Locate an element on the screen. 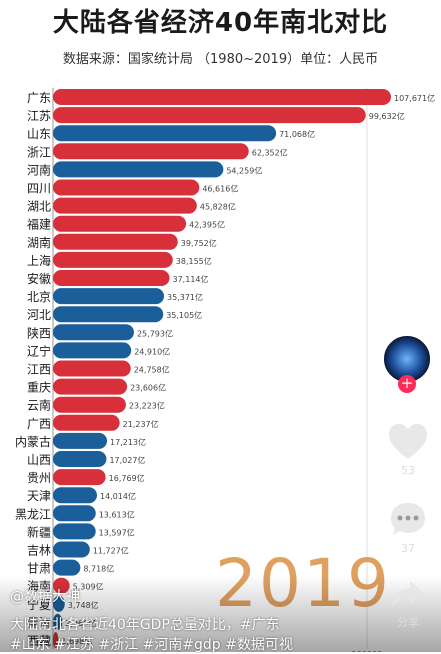  author-name: @数据大神 is located at coordinates (45, 597).